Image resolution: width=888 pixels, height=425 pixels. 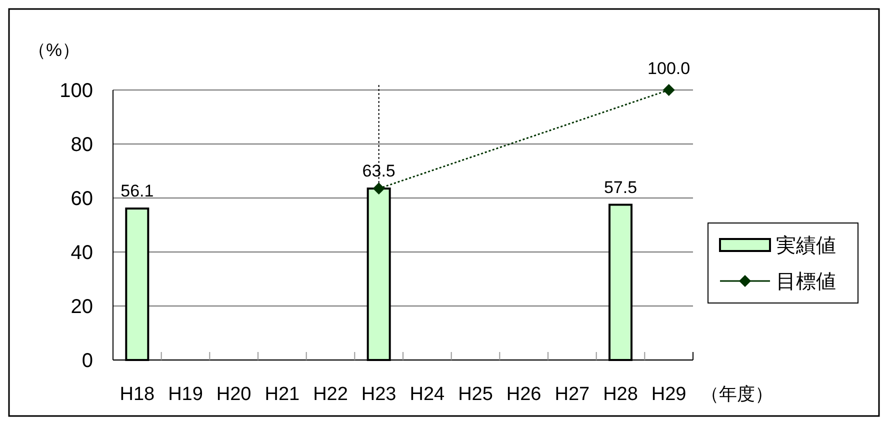 I want to click on x-tick-label: H23, so click(x=378, y=394).